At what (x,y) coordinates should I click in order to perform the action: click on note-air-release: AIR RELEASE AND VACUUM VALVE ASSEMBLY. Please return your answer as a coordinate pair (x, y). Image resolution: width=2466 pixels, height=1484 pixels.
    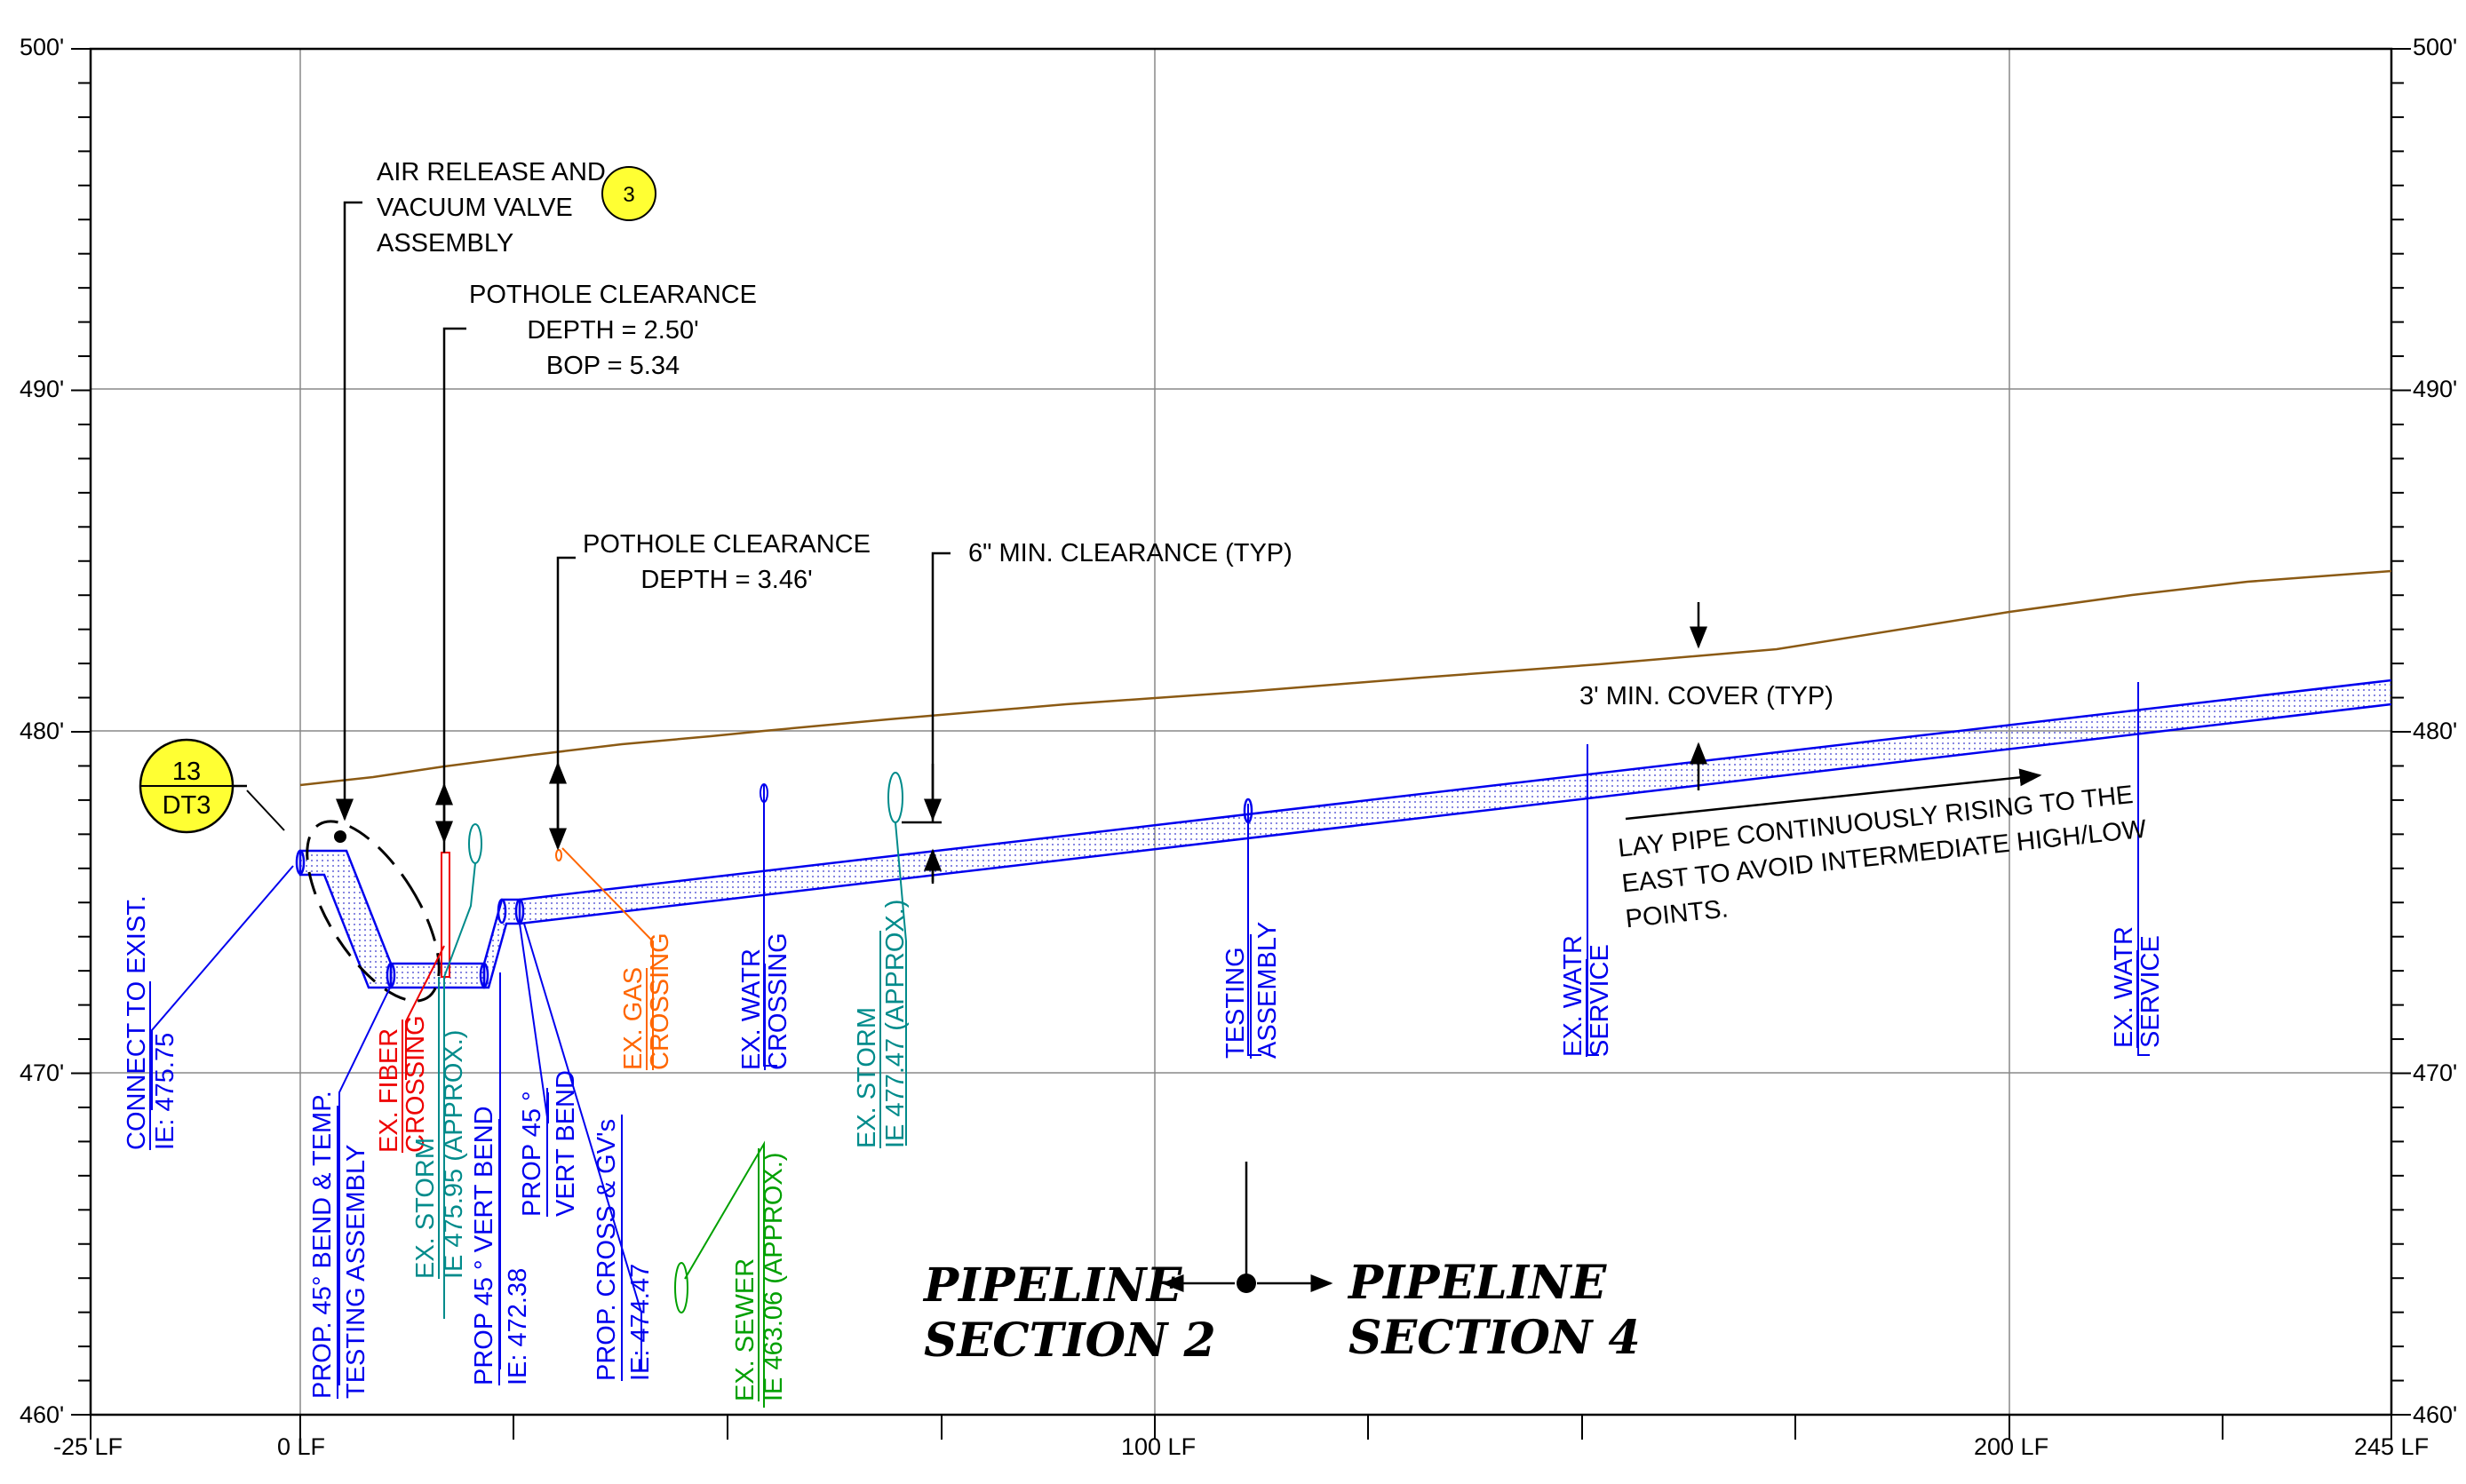
    Looking at the image, I should click on (492, 208).